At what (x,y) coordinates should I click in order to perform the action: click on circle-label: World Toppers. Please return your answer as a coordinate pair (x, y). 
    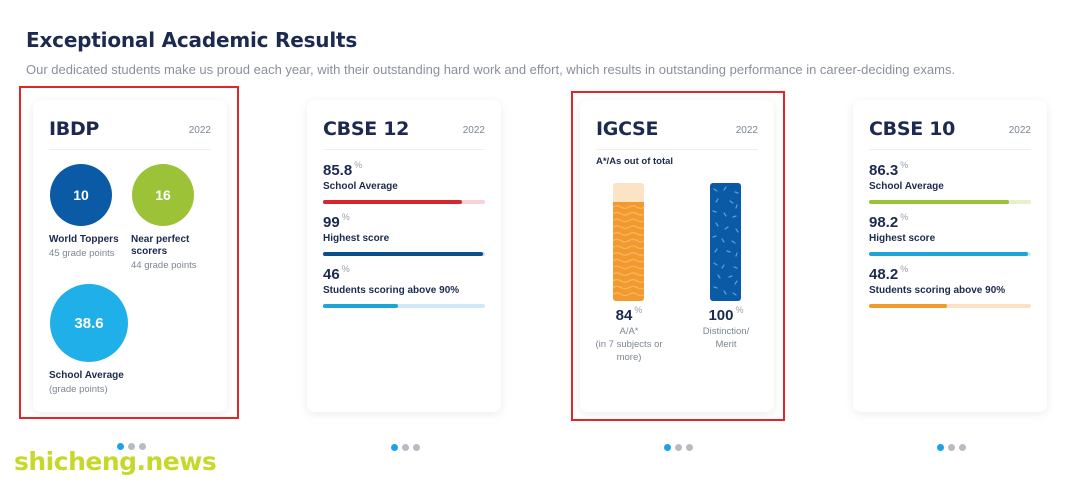
    Looking at the image, I should click on (84, 239).